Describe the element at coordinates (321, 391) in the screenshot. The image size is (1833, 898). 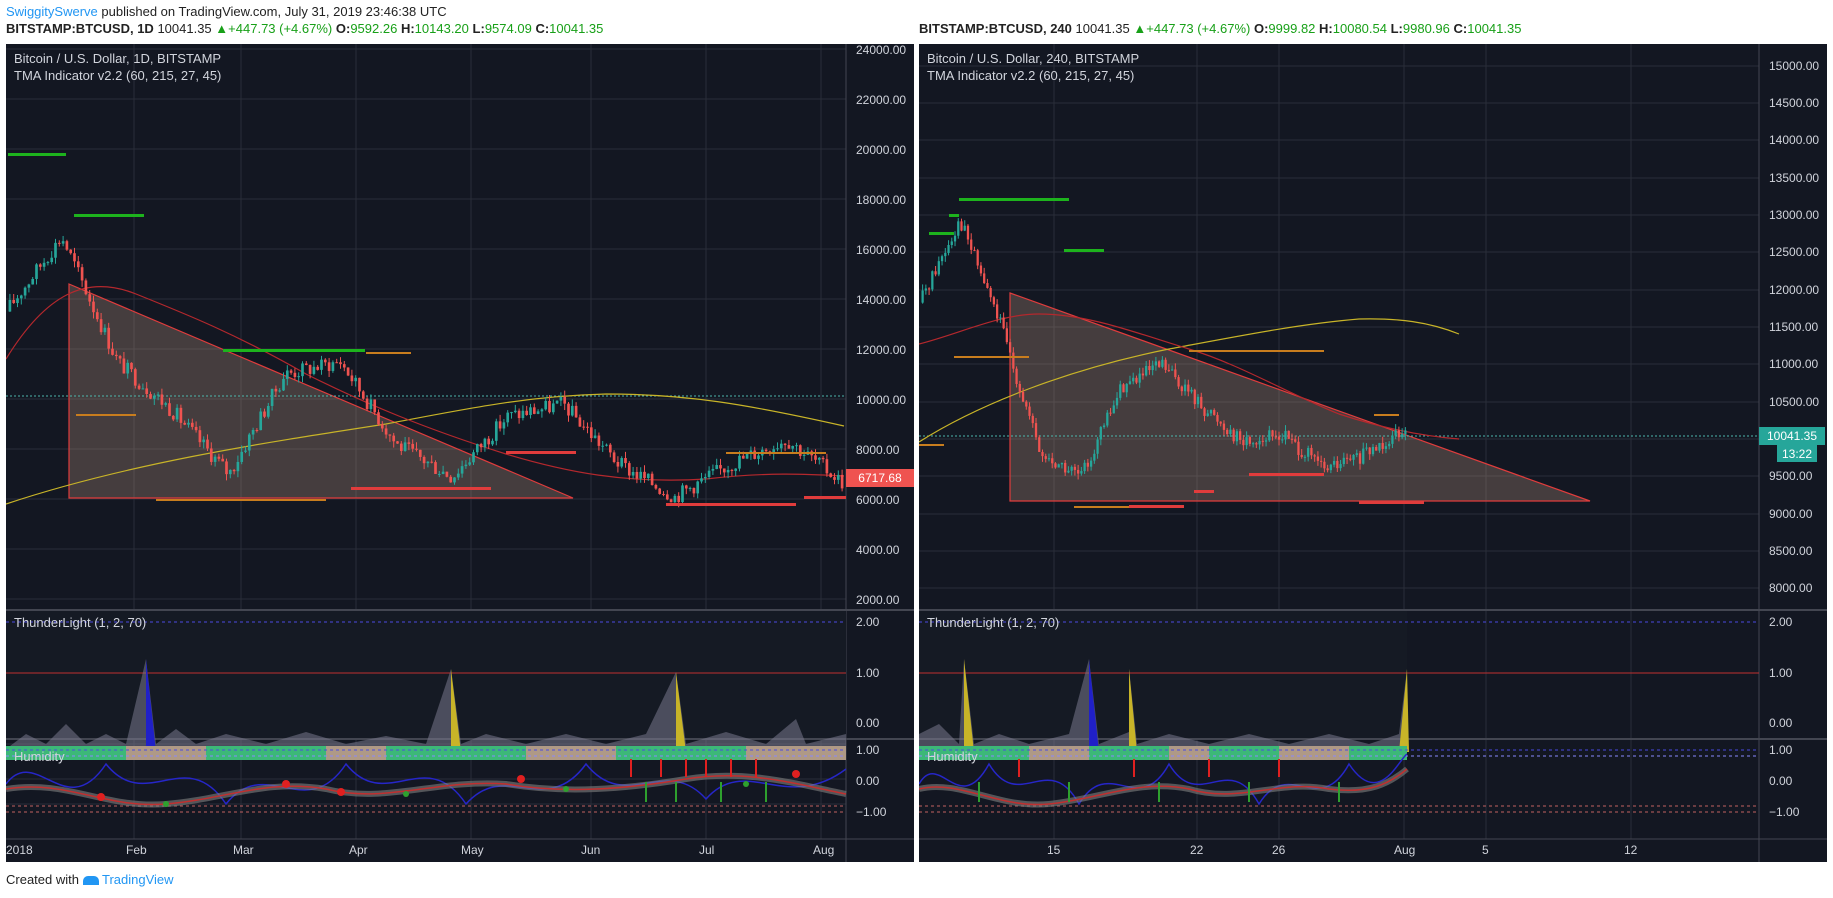
I see `descending-triangle` at that location.